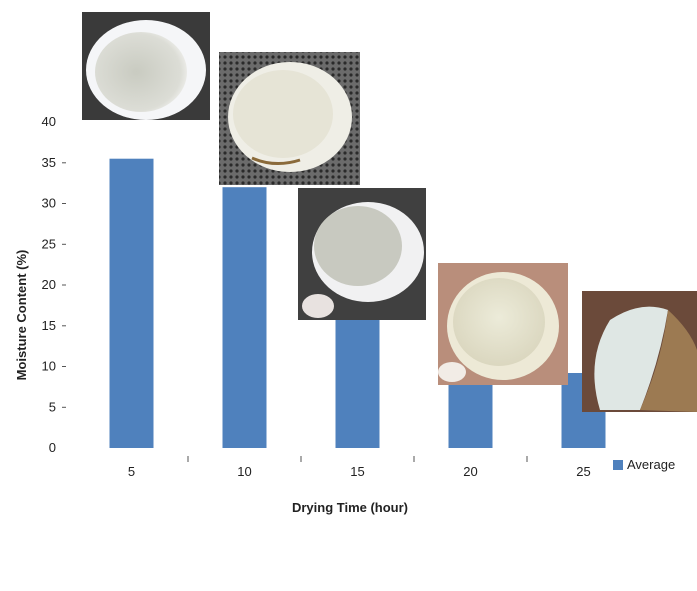 Image resolution: width=697 pixels, height=591 pixels. Describe the element at coordinates (49, 121) in the screenshot. I see `y-tick-label: 40` at that location.